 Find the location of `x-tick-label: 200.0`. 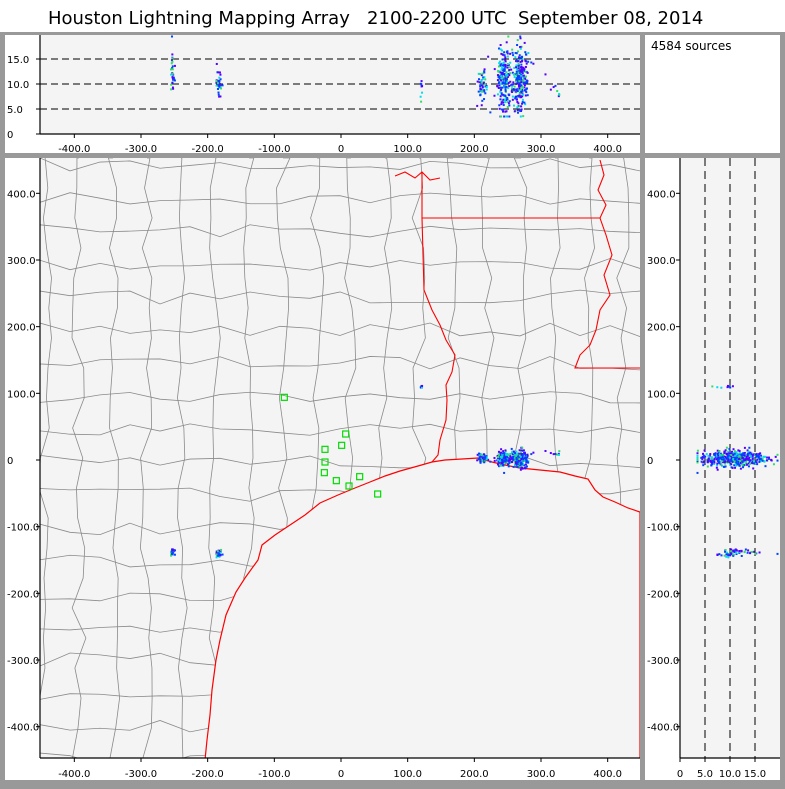

x-tick-label: 200.0 is located at coordinates (474, 149).